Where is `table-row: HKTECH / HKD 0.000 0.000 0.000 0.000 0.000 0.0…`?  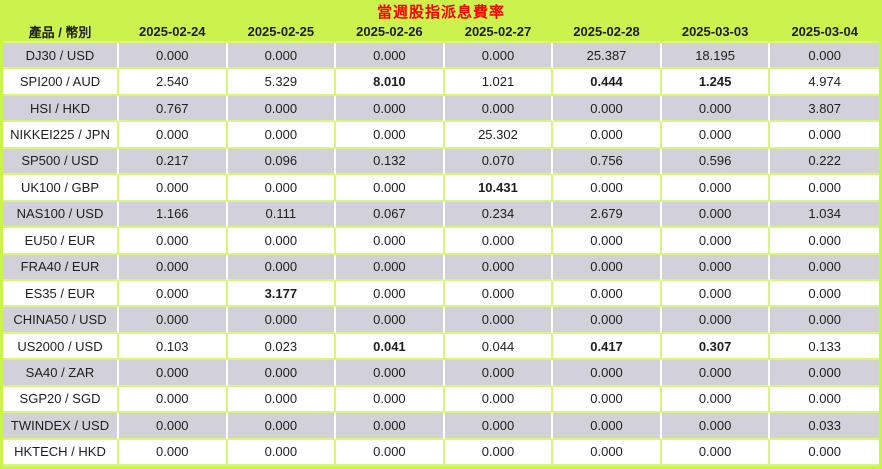
table-row: HKTECH / HKD 0.000 0.000 0.000 0.000 0.000 0.0… is located at coordinates (441, 452).